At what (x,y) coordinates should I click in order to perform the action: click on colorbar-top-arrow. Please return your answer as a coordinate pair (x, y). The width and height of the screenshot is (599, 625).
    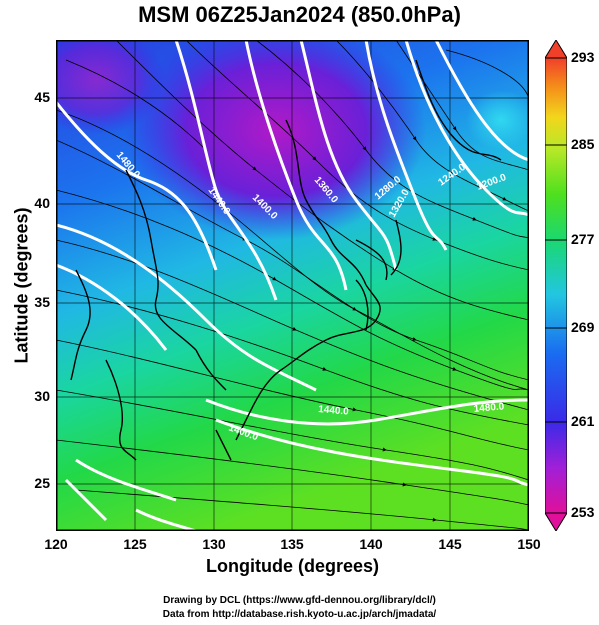
    Looking at the image, I should click on (556, 49).